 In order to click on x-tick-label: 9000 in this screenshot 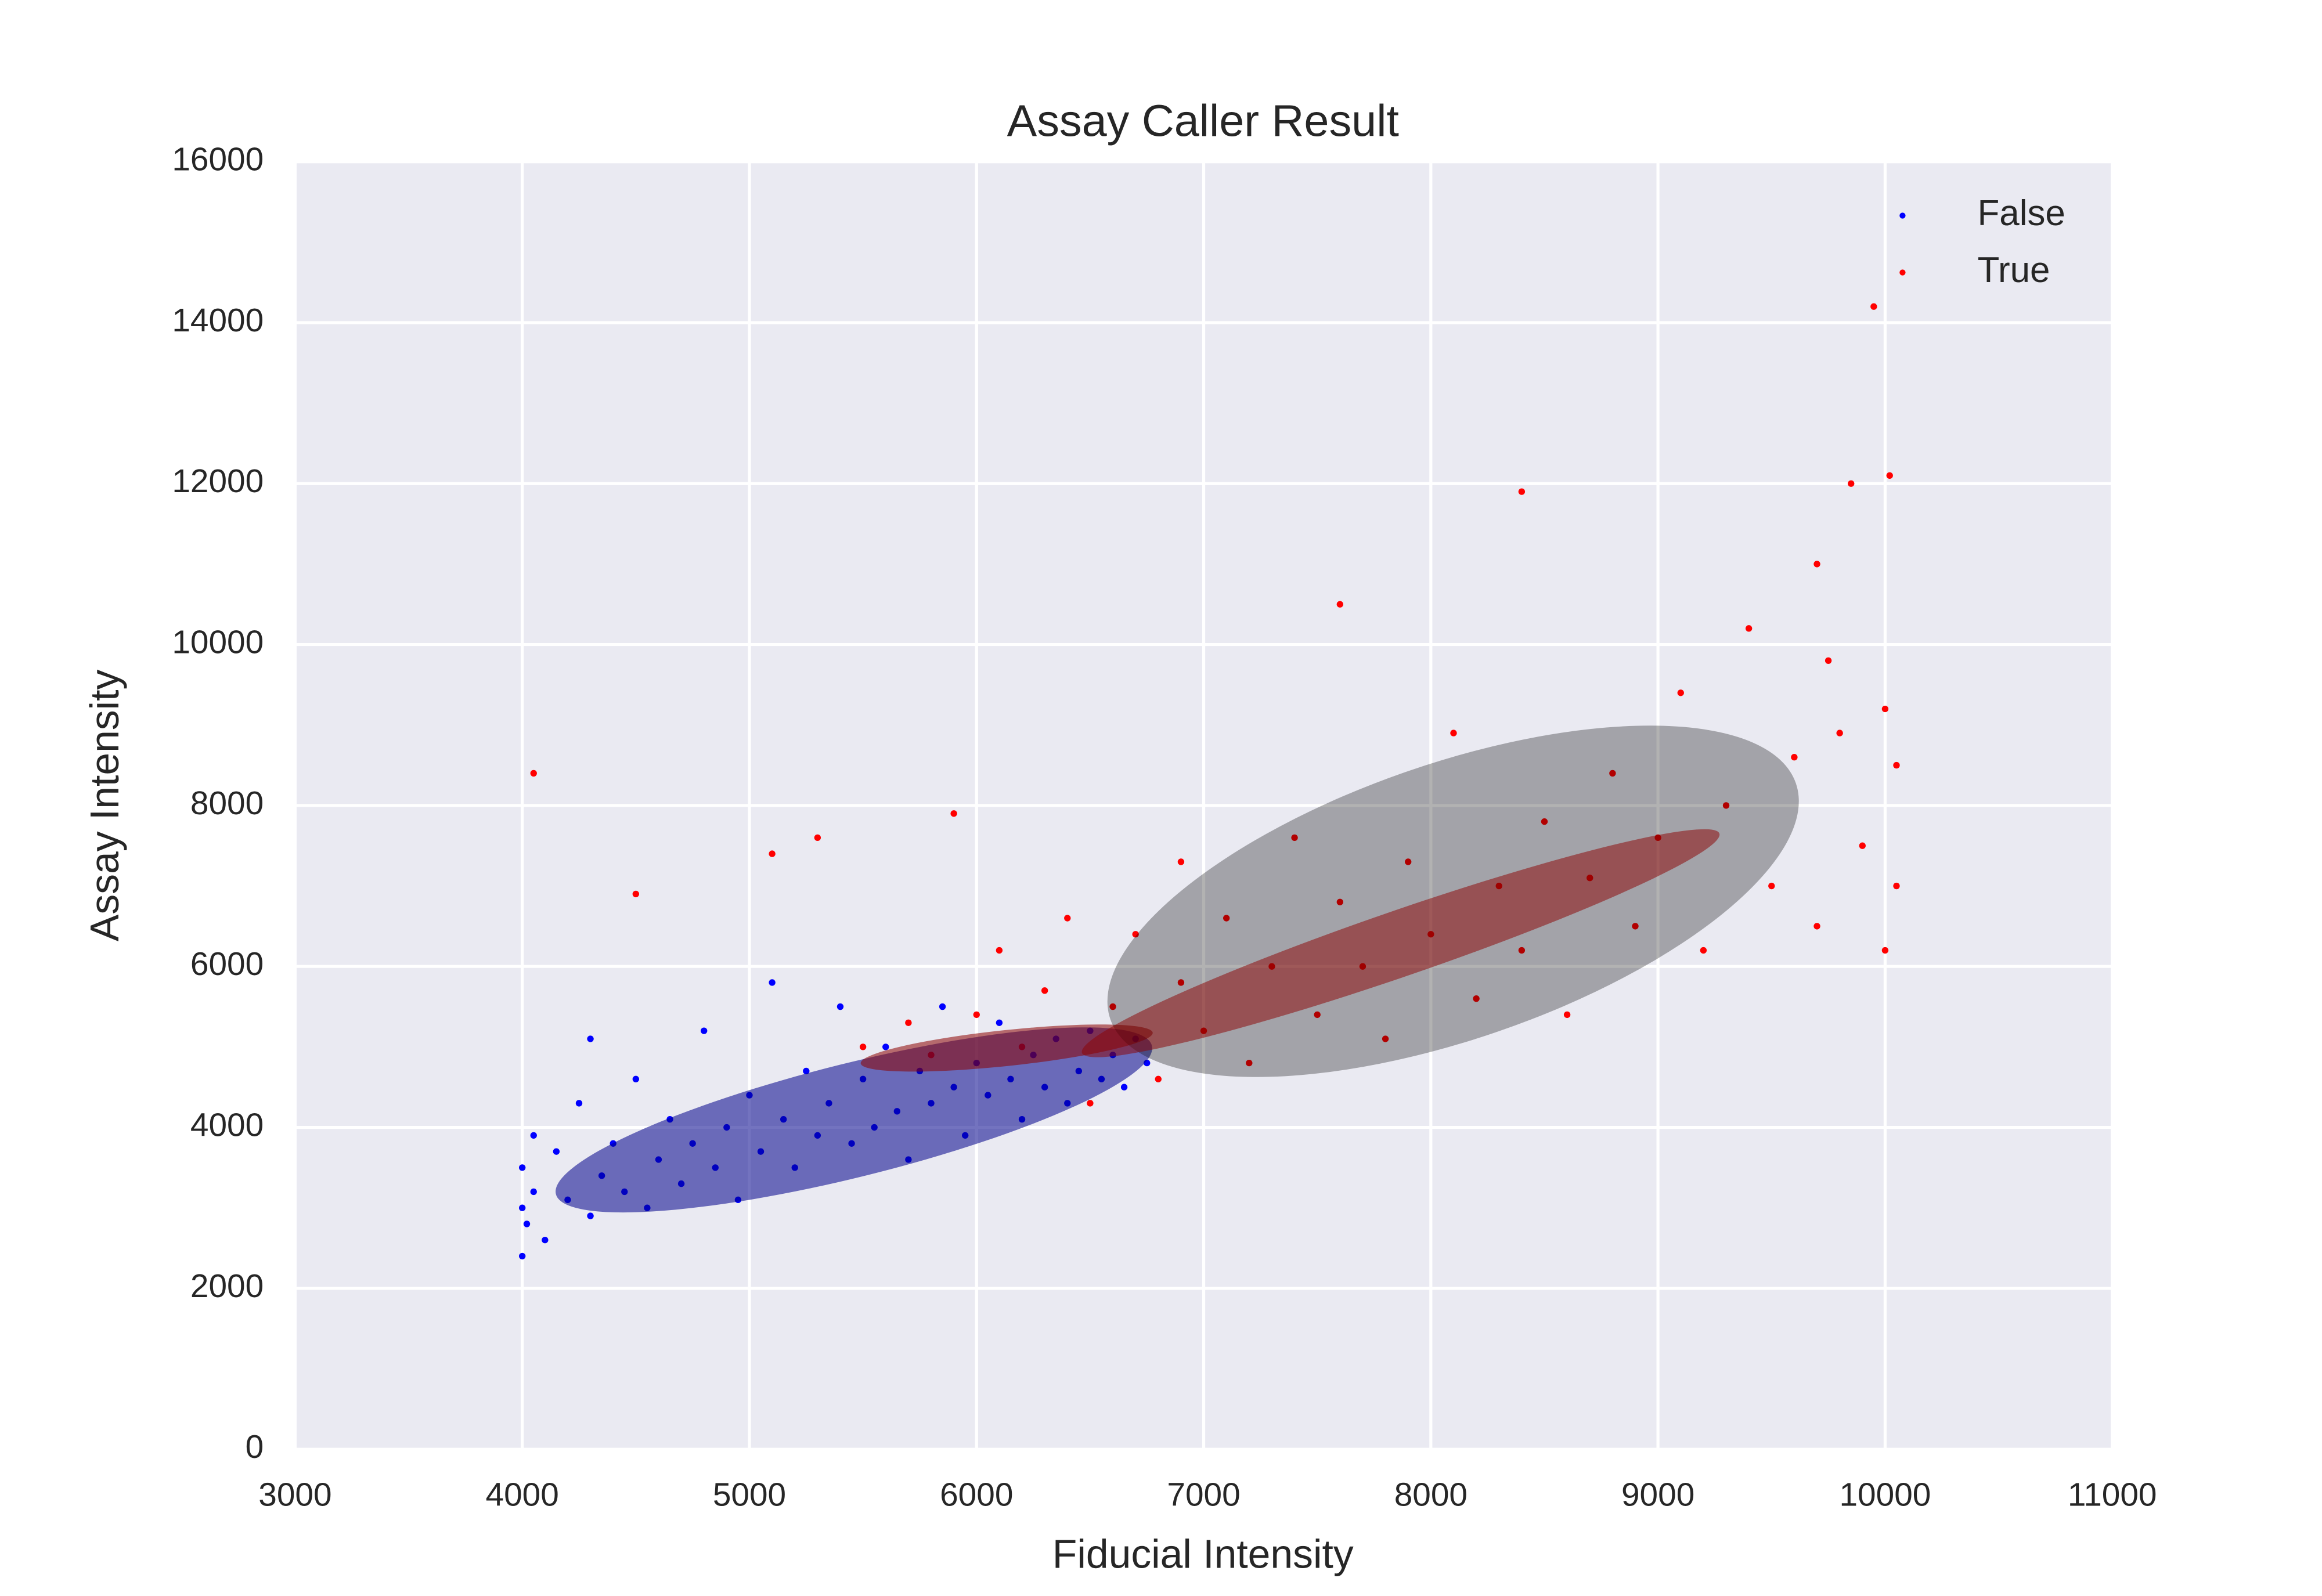, I will do `click(1658, 1495)`.